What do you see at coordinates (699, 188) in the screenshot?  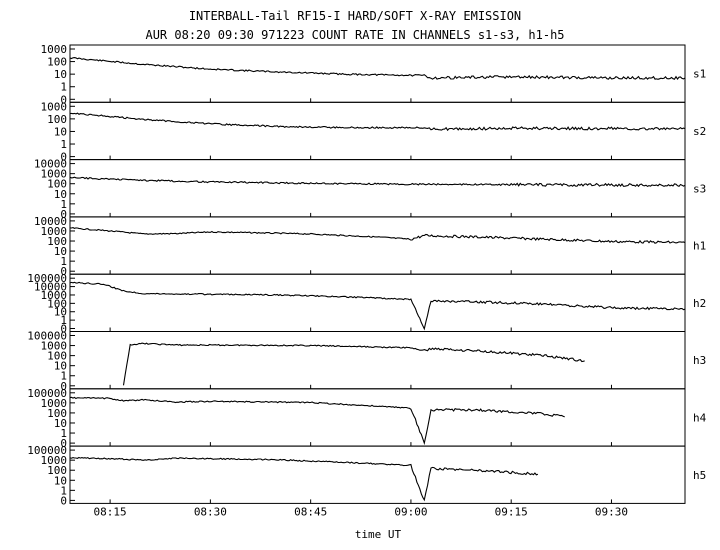 I see `channel-label: s3` at bounding box center [699, 188].